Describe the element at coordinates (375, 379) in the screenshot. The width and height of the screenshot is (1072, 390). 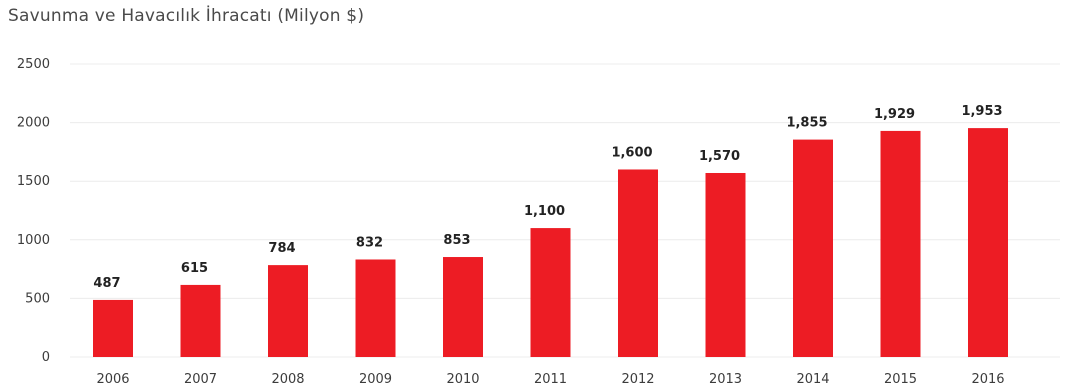
I see `x-tick-label: 2009` at that location.